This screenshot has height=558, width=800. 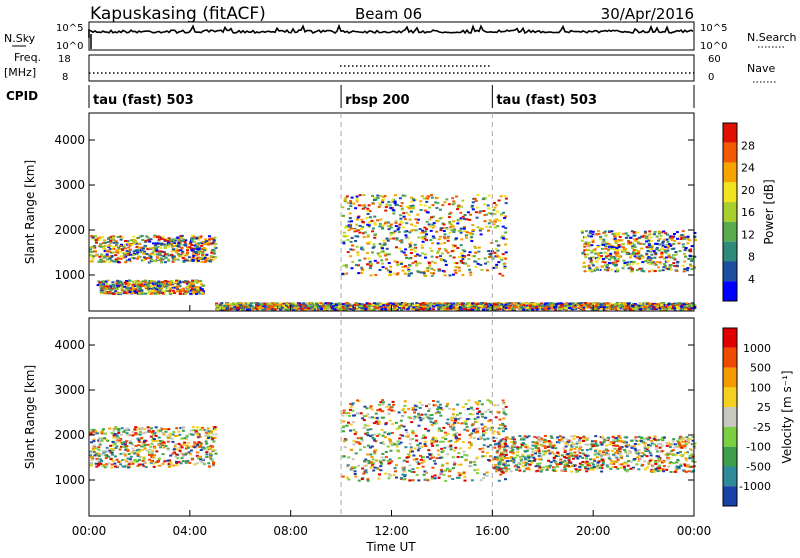 What do you see at coordinates (69, 28) in the screenshot?
I see `nsky-tick-top: 10^5` at bounding box center [69, 28].